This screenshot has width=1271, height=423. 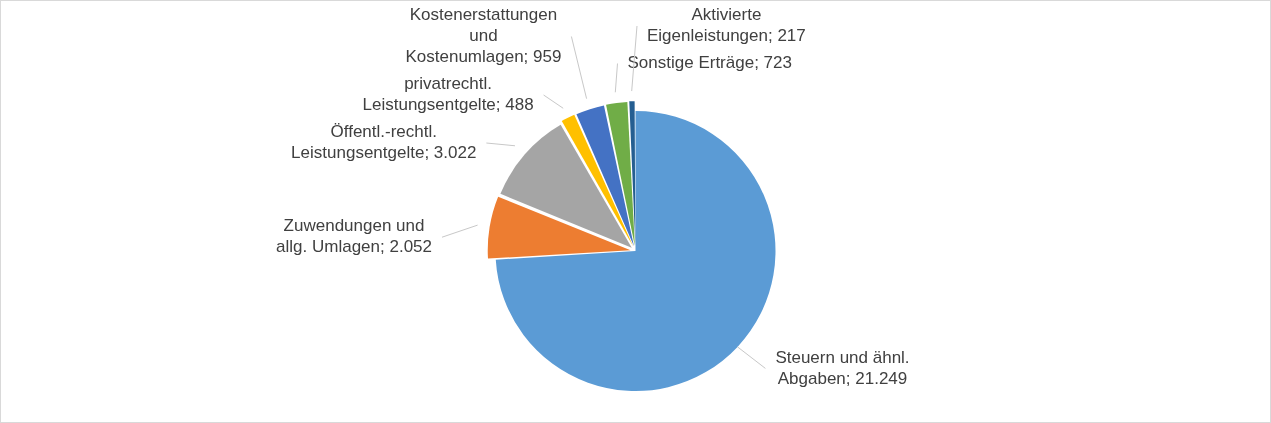 What do you see at coordinates (709, 63) in the screenshot?
I see `slice-label: Sonstige Erträge; 723` at bounding box center [709, 63].